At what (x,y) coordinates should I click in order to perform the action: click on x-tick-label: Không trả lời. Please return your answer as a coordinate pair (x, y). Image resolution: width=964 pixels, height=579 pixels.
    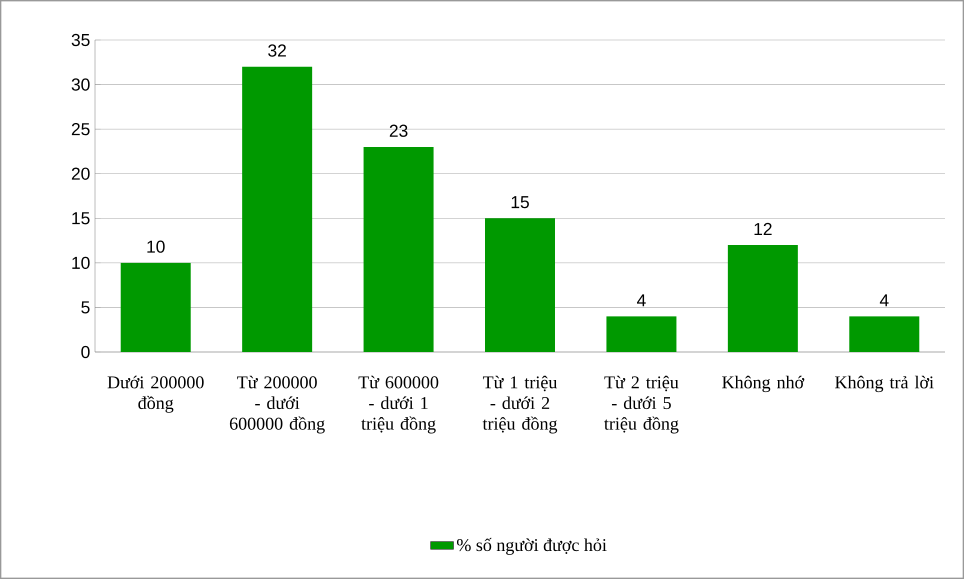
    Looking at the image, I should click on (884, 384).